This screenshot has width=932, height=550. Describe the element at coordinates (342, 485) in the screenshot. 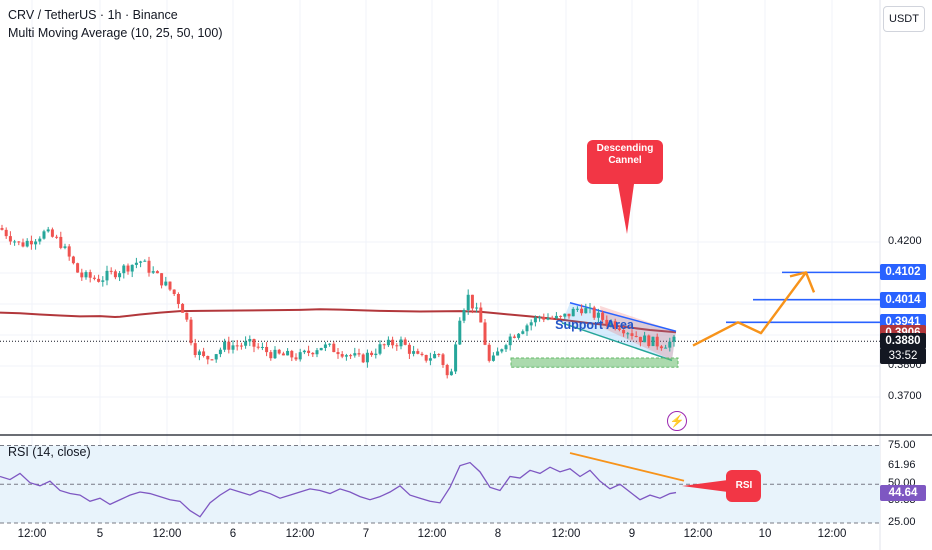

I see `rsi-pane` at that location.